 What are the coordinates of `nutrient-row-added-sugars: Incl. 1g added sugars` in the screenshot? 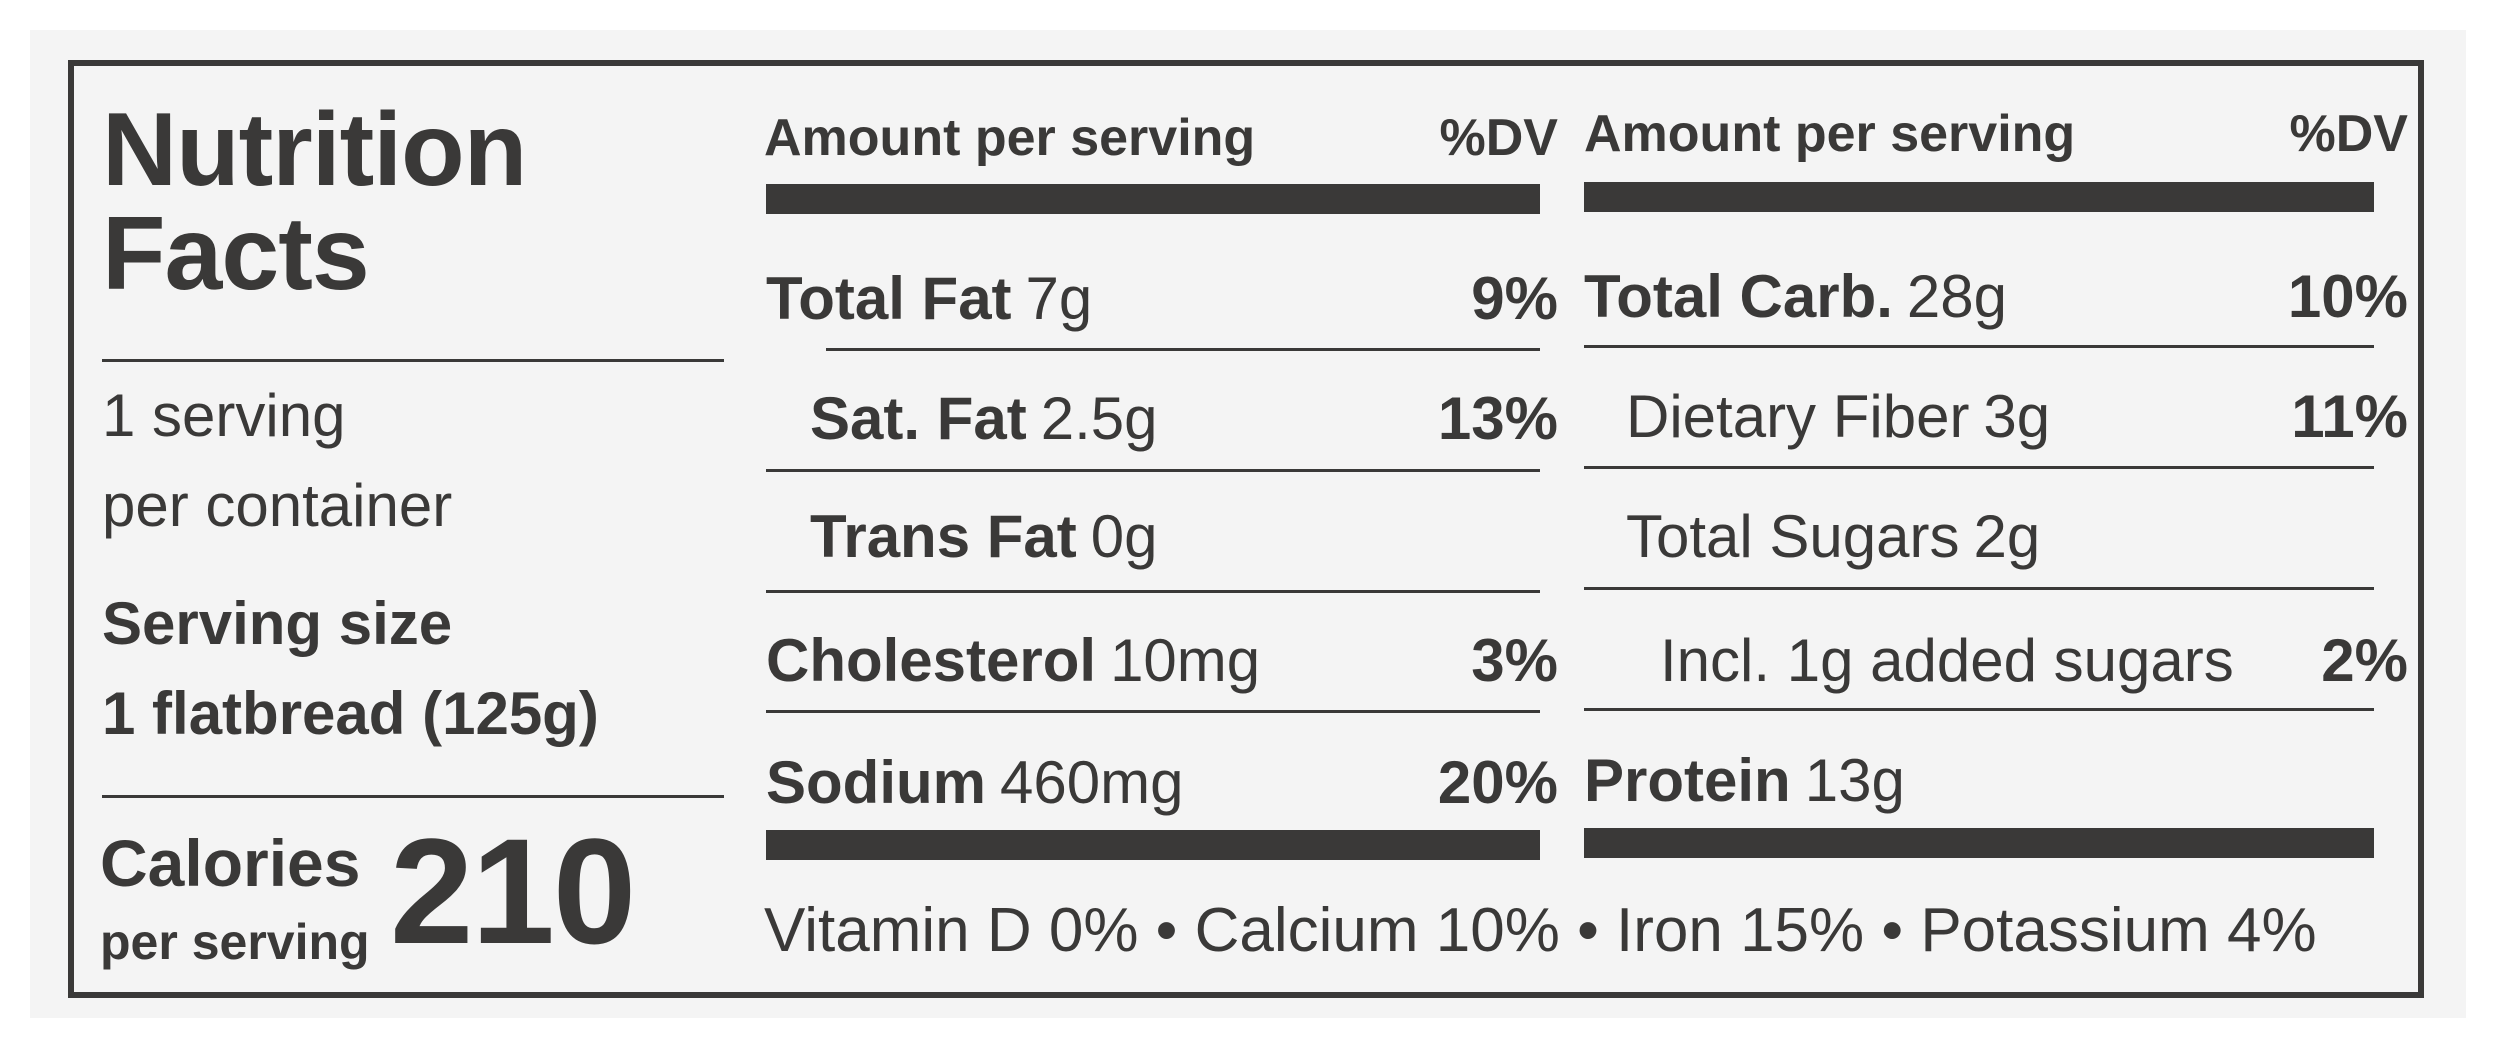 It's located at (1947, 661).